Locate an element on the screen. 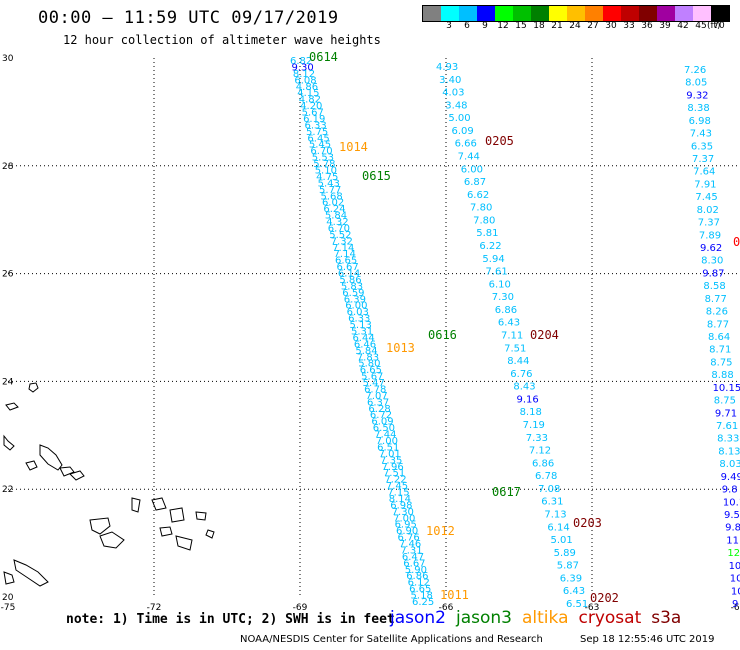 Image resolution: width=740 pixels, height=650 pixels. generated-timestamp: Sep 18 12:55:46 UTC 2019 is located at coordinates (647, 639).